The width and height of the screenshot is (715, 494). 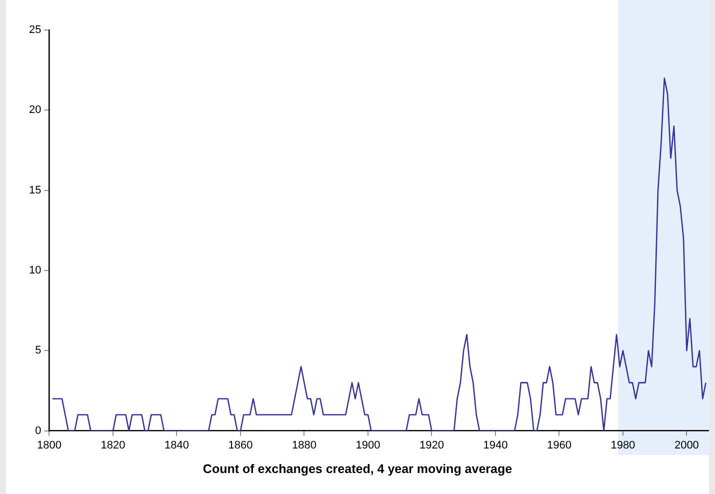 What do you see at coordinates (38, 350) in the screenshot?
I see `y-tick-label: 5` at bounding box center [38, 350].